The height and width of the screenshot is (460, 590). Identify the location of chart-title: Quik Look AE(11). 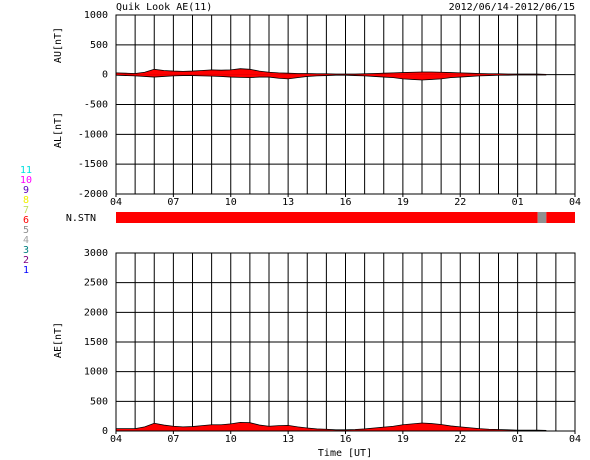
(164, 7).